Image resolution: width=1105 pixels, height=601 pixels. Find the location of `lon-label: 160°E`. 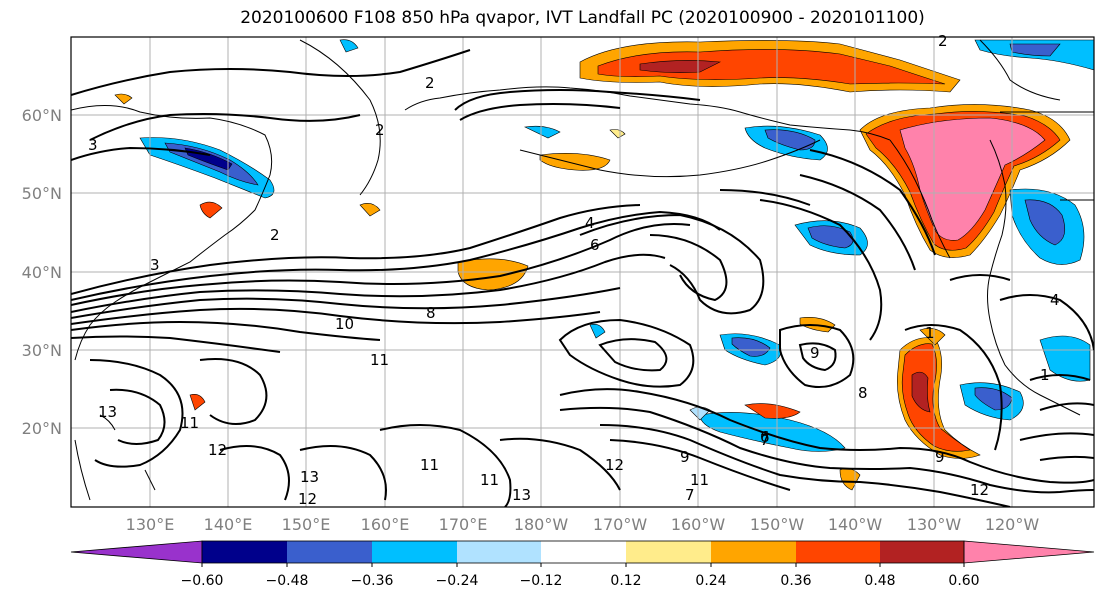

lon-label: 160°E is located at coordinates (385, 524).